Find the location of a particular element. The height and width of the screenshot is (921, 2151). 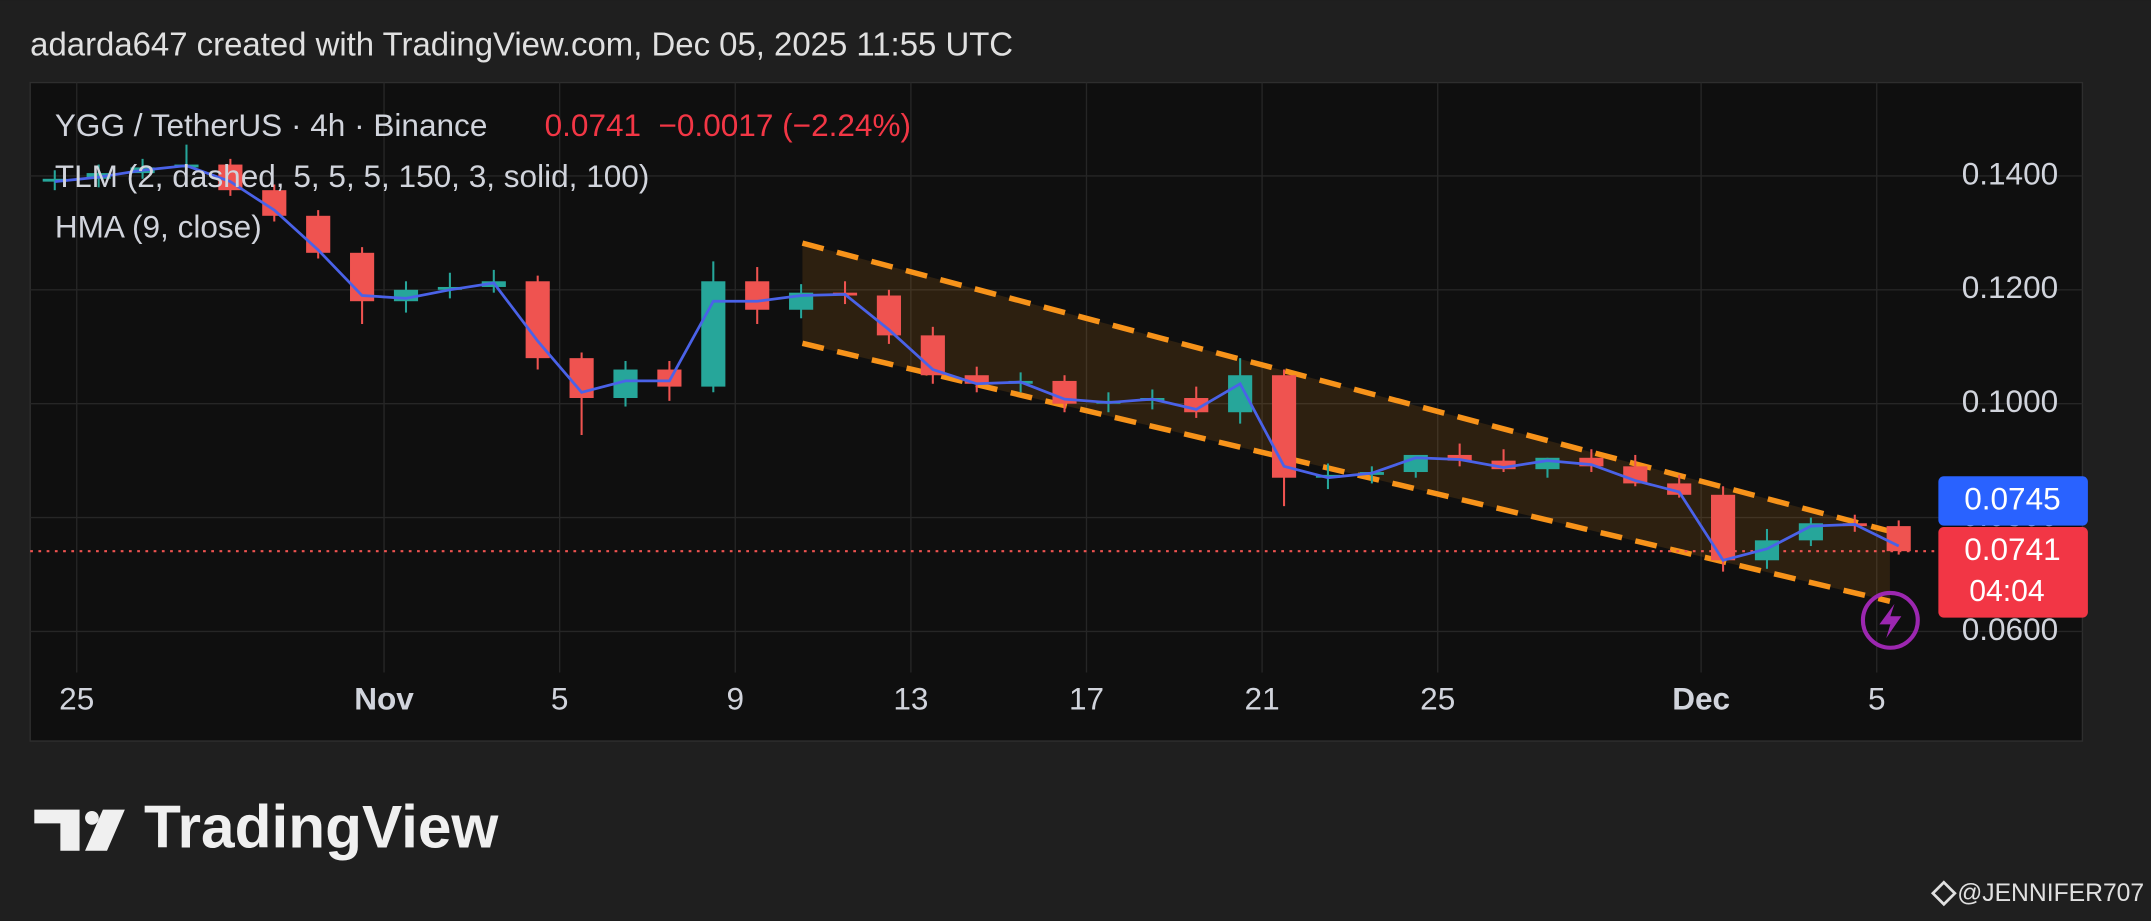

y-tick-label: 0.1000 is located at coordinates (2010, 401).